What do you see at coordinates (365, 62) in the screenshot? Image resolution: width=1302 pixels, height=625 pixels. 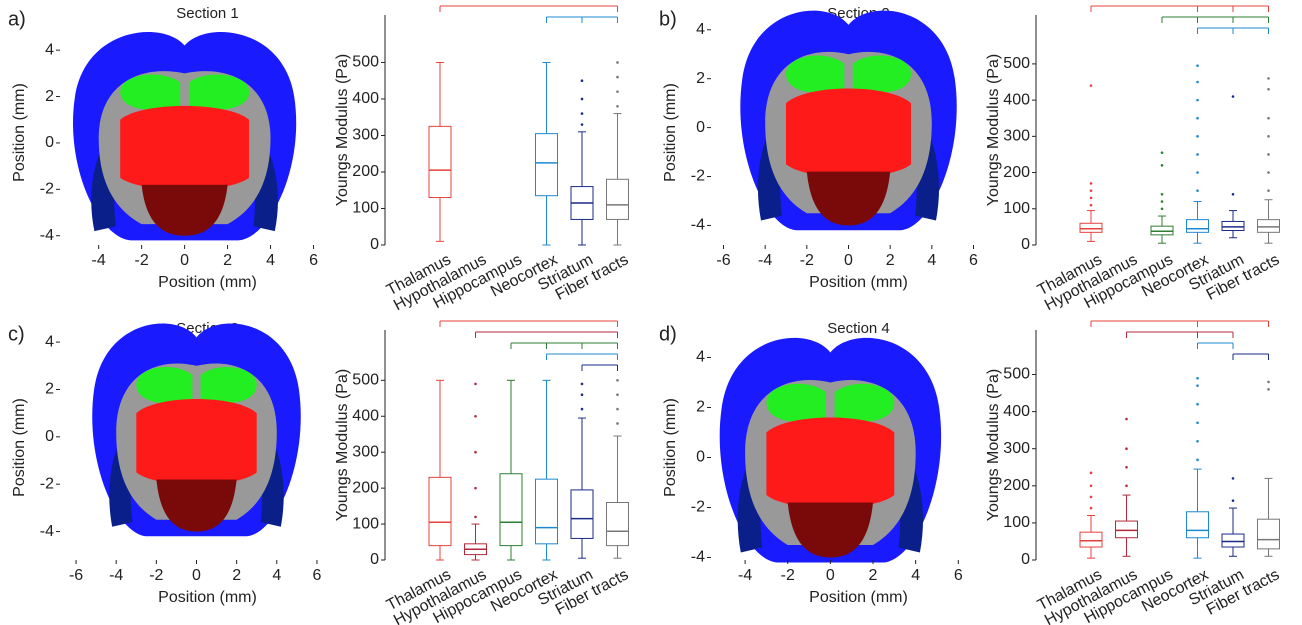 I see `y-tick-label: 500` at bounding box center [365, 62].